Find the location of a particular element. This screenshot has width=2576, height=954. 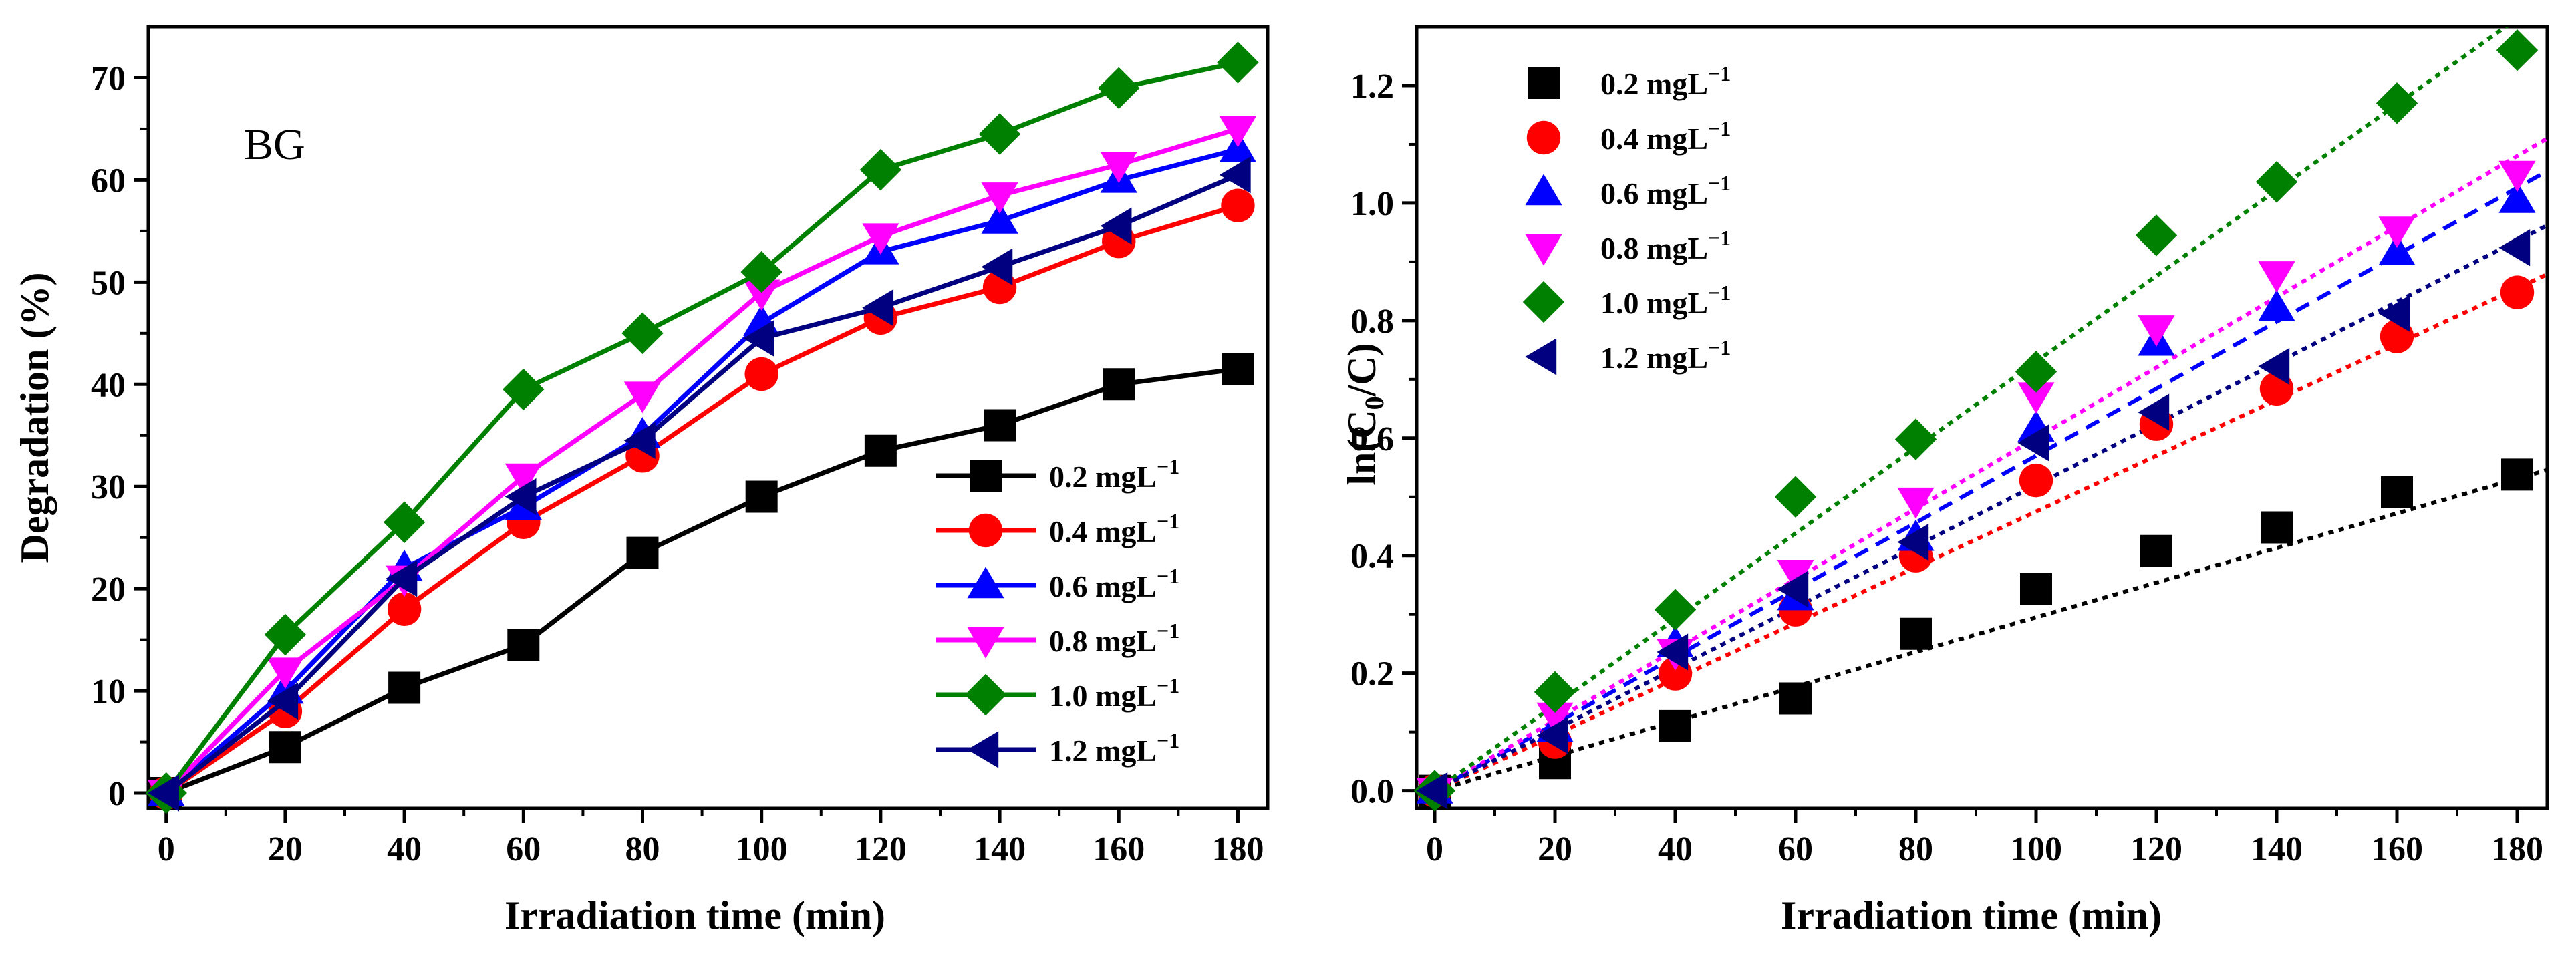

x-tick-label: 80 is located at coordinates (1915, 849).